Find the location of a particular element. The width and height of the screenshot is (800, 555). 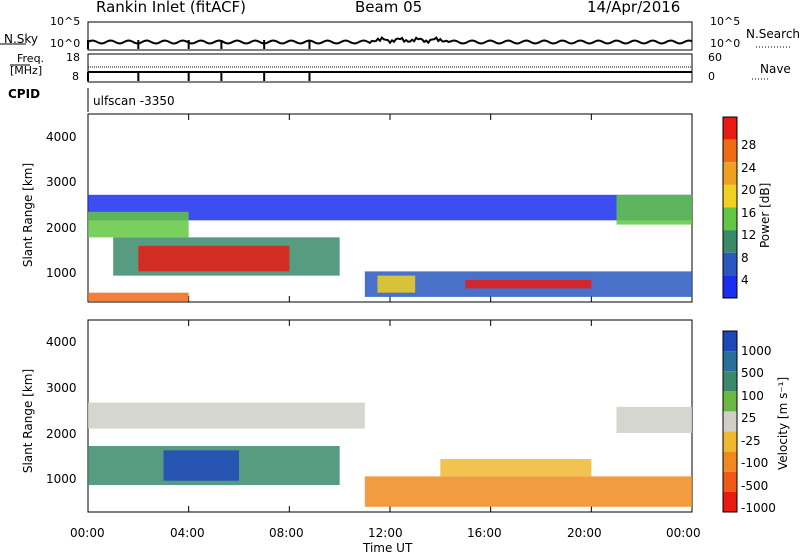

power-cbar-tick-4: 4 is located at coordinates (745, 280).